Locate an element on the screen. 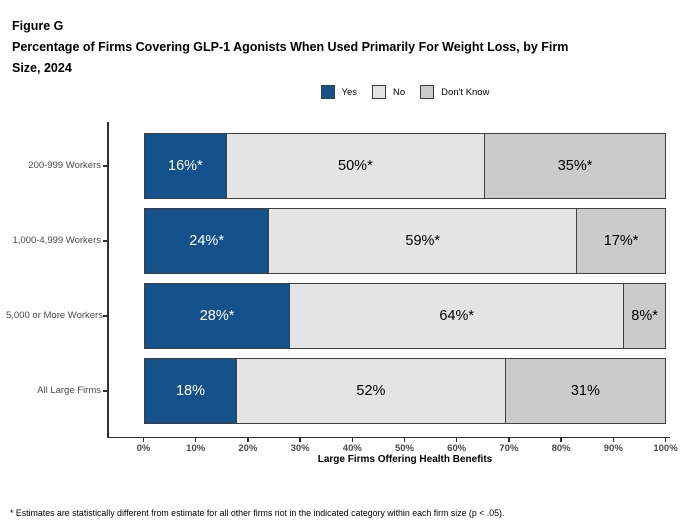 This screenshot has height=525, width=698. legend-label: Yes is located at coordinates (349, 92).